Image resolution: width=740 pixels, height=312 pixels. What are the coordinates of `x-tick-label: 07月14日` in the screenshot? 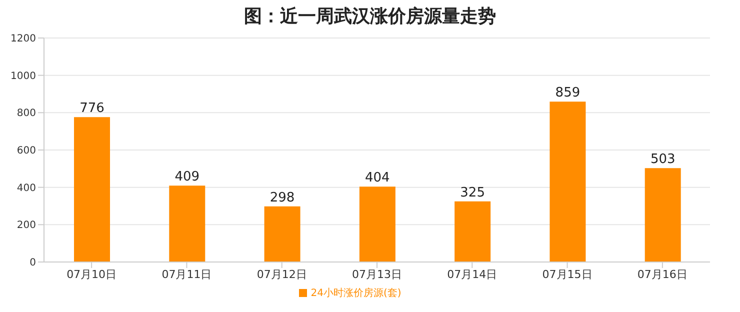 It's located at (472, 274).